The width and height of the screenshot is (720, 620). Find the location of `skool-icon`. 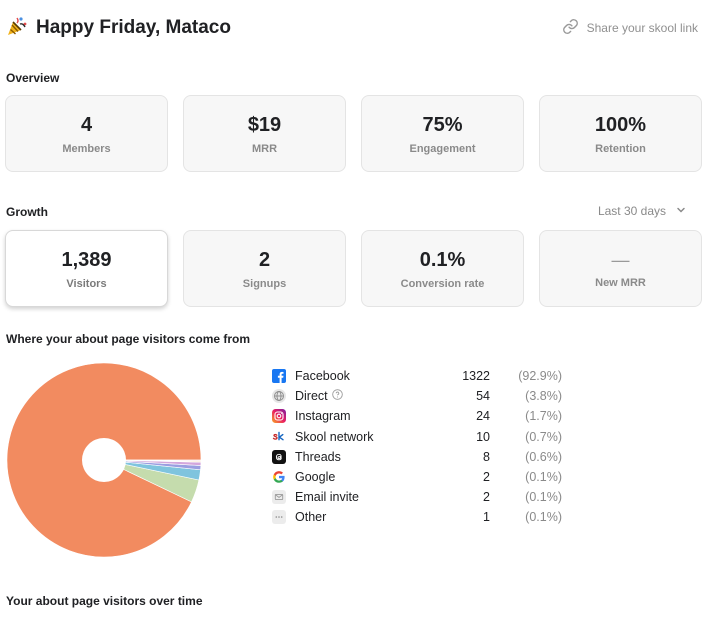

skool-icon is located at coordinates (279, 437).